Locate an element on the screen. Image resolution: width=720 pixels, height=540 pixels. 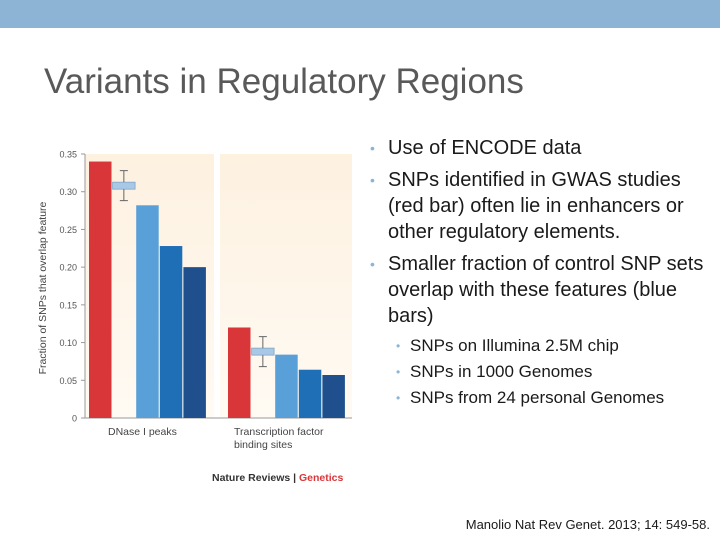
sub-bullet-item: • SNPs from 24 personal Genomes is located at coordinates (534, 398).